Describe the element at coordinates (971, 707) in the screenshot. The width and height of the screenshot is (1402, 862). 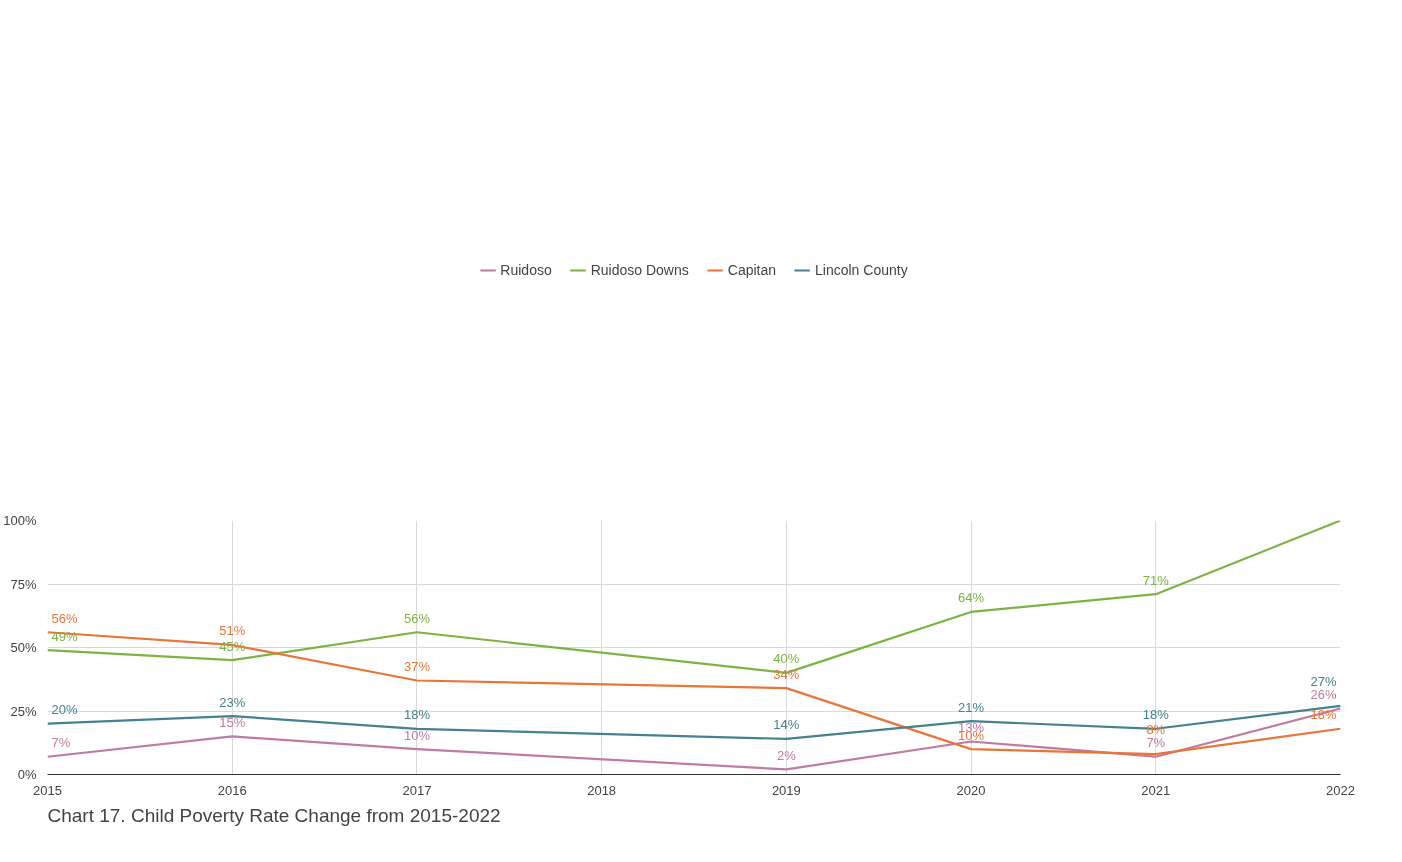
I see `data-label: 21%` at that location.